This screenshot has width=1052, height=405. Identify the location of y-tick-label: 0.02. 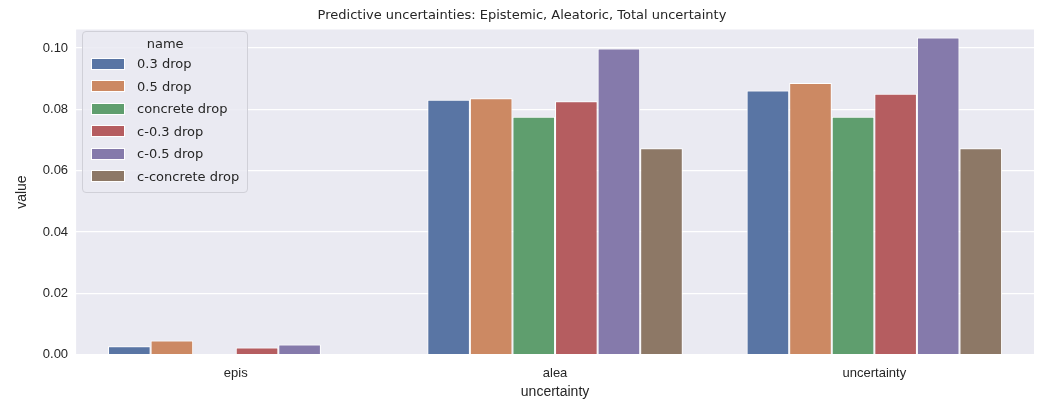
(55, 292).